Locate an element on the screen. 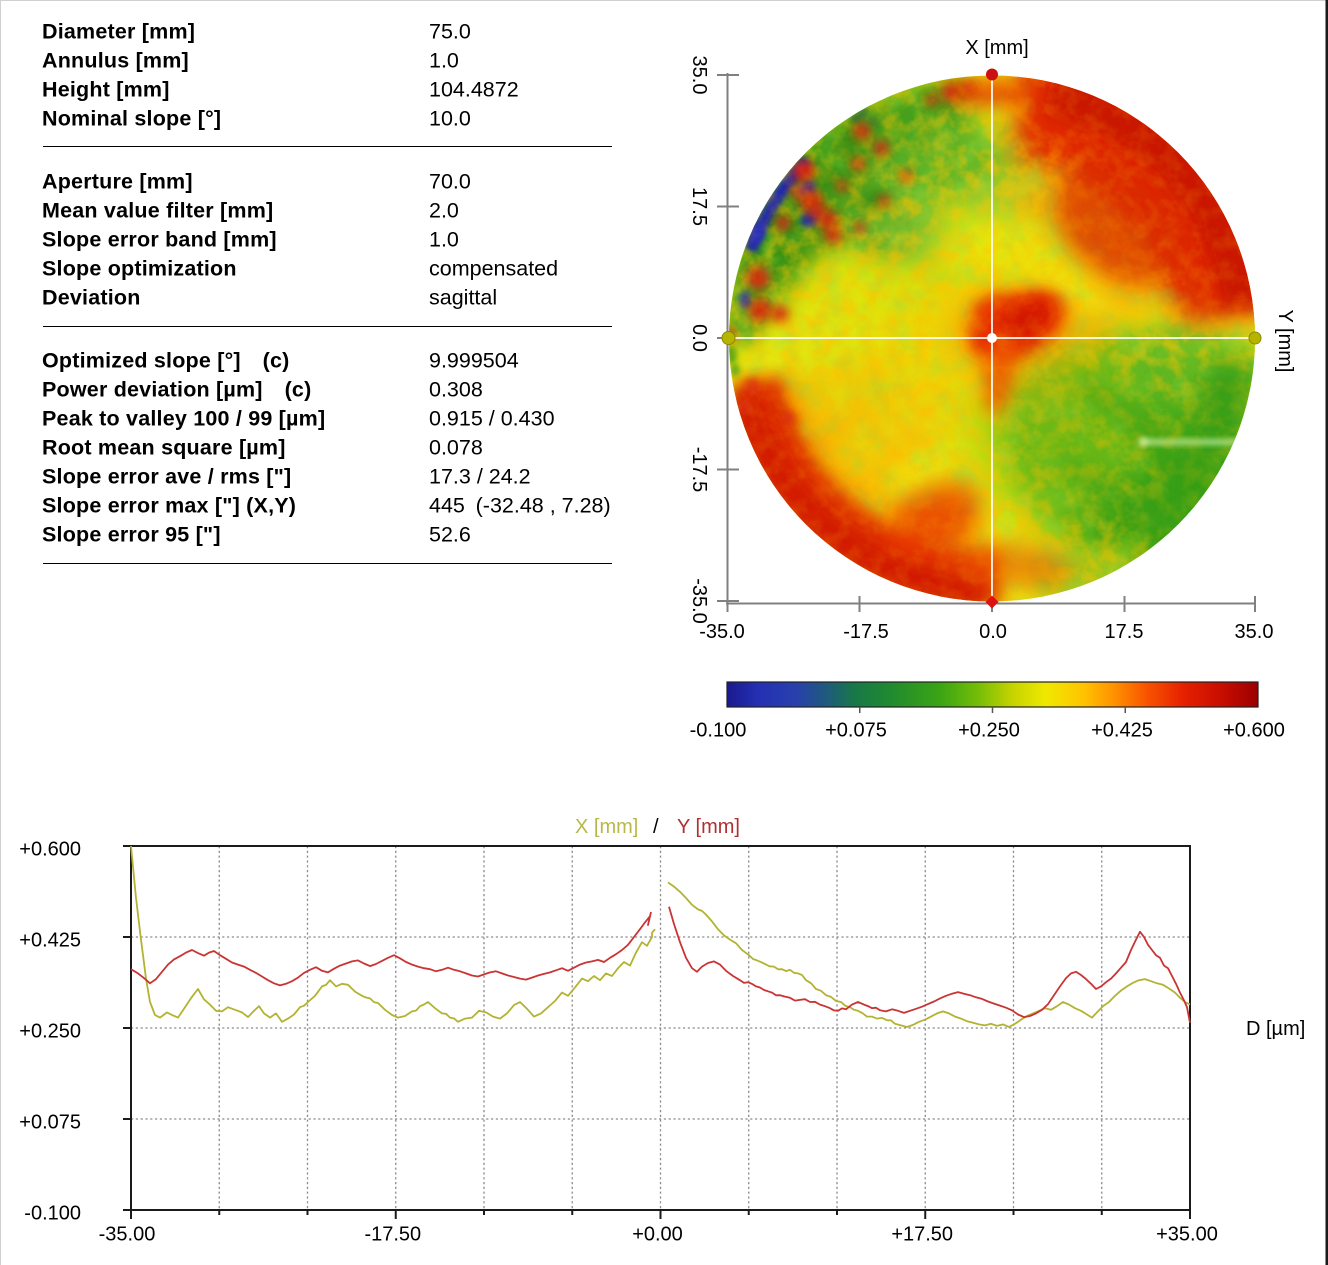 Image resolution: width=1328 pixels, height=1265 pixels. svg-text: 9.999504 is located at coordinates (474, 361).